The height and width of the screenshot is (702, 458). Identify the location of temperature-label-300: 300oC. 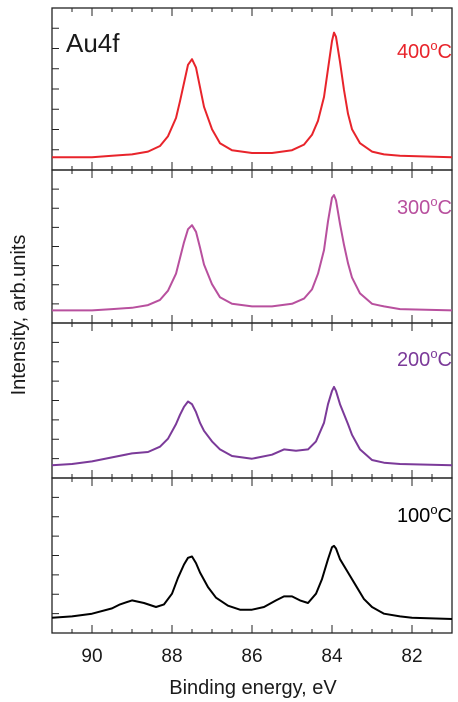
(424, 206).